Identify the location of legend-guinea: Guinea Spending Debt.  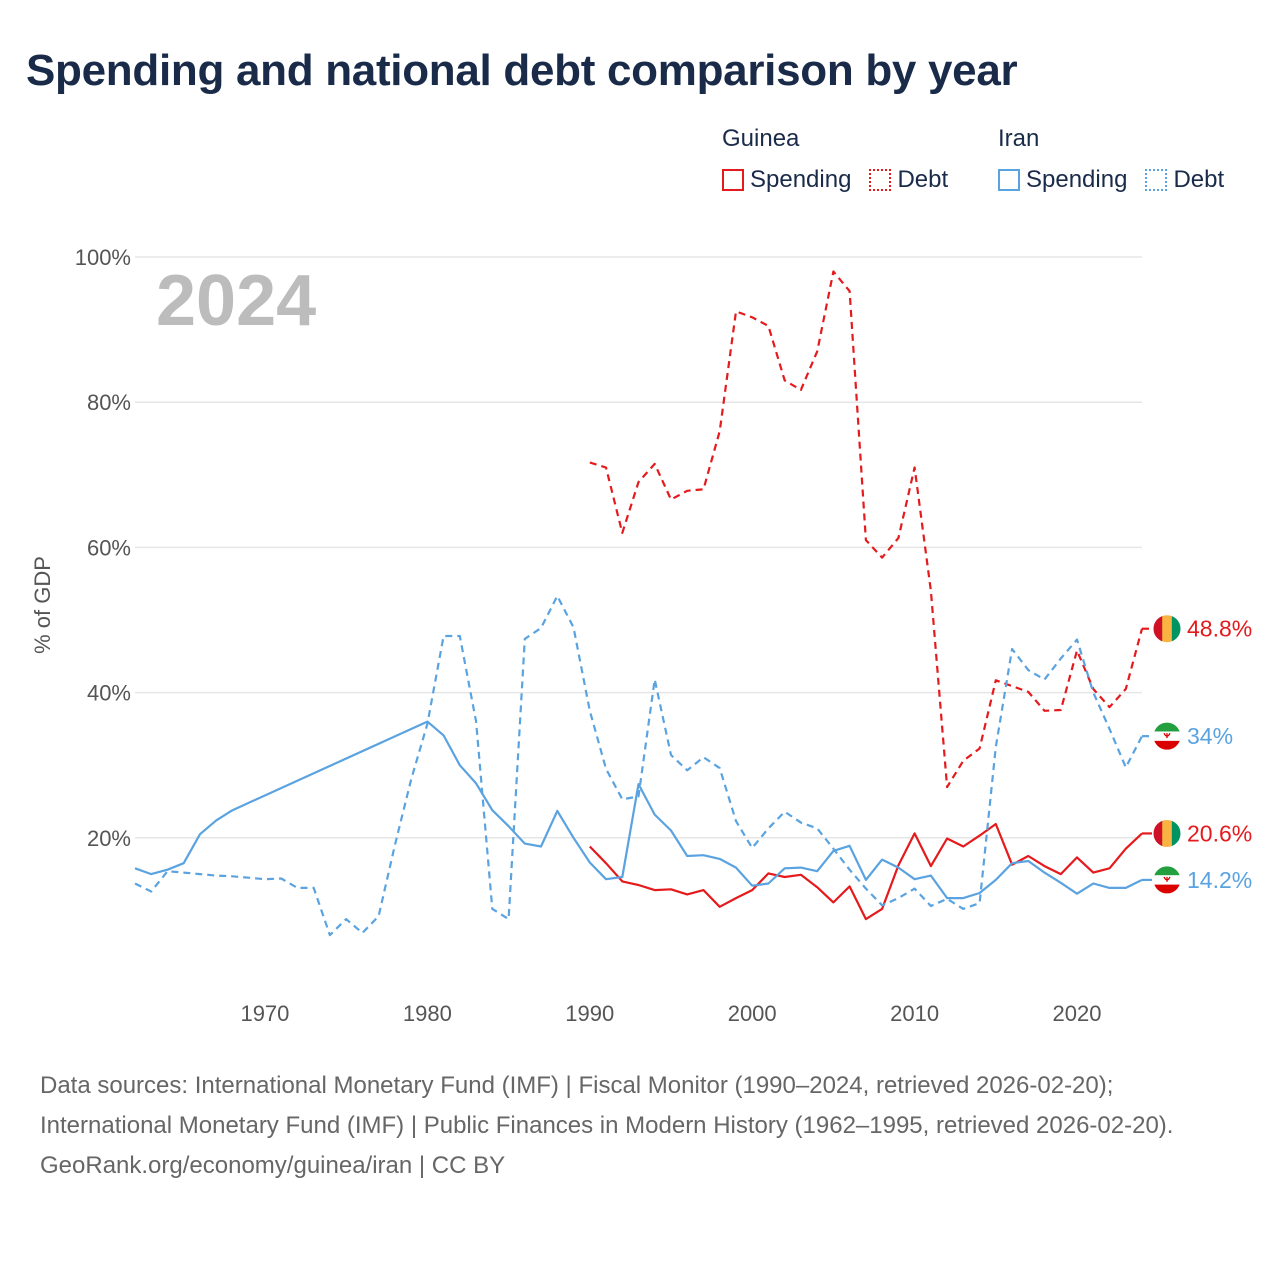
(844, 159).